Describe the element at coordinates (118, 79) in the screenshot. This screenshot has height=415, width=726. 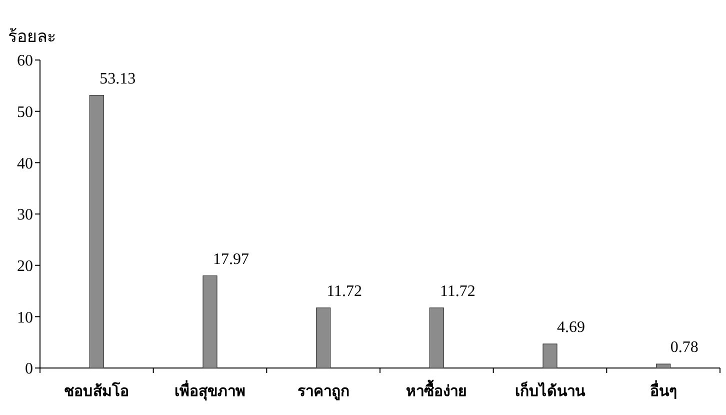
I see `data-label: 53.13` at that location.